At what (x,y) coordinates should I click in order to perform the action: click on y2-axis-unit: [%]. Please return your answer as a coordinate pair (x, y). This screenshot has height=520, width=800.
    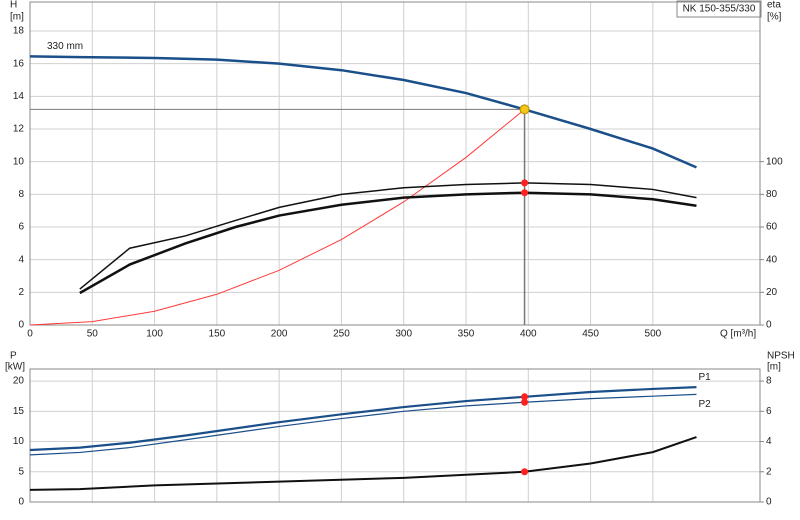
    Looking at the image, I should click on (774, 17).